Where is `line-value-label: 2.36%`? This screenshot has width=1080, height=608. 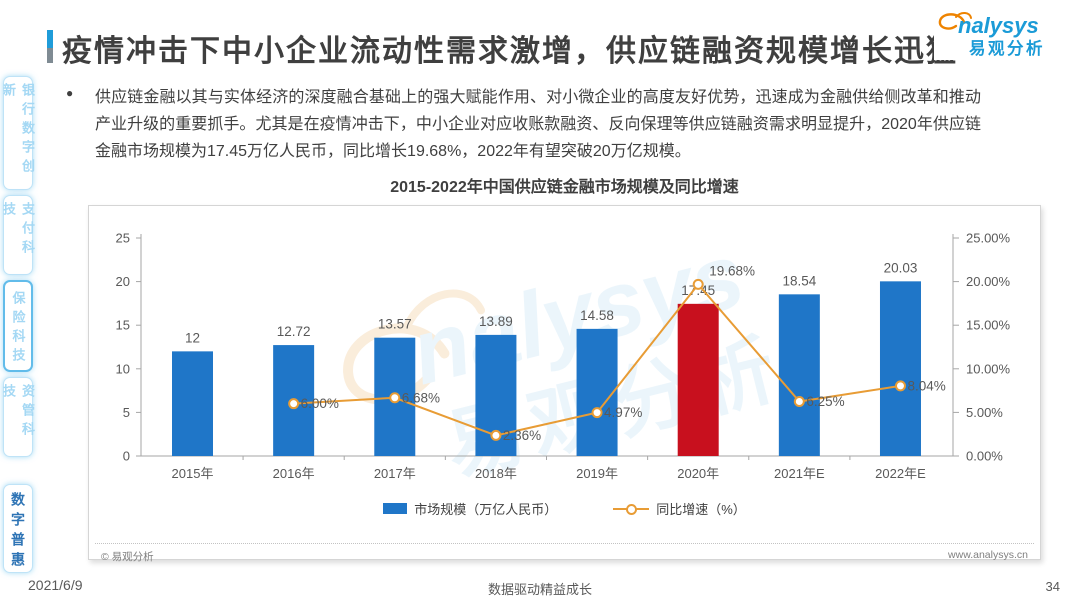 line-value-label: 2.36% is located at coordinates (522, 435).